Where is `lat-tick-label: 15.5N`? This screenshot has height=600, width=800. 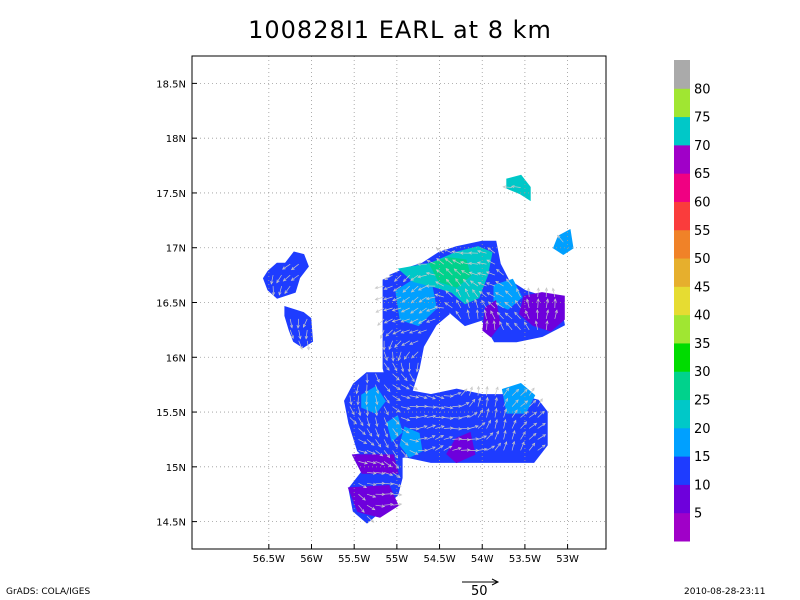
lat-tick-label: 15.5N is located at coordinates (171, 413).